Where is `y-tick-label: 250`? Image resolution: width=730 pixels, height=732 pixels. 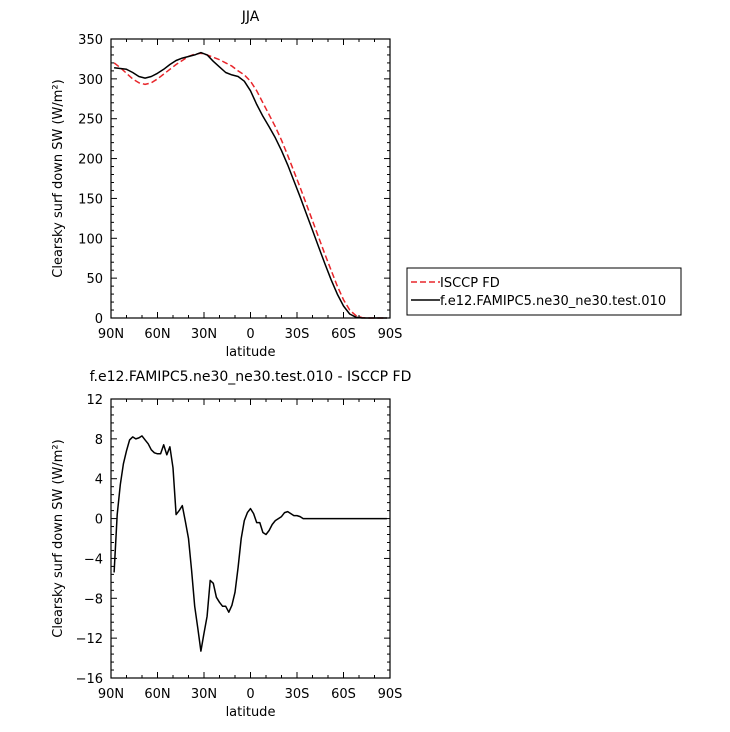
y-tick-label: 250 is located at coordinates (90, 120).